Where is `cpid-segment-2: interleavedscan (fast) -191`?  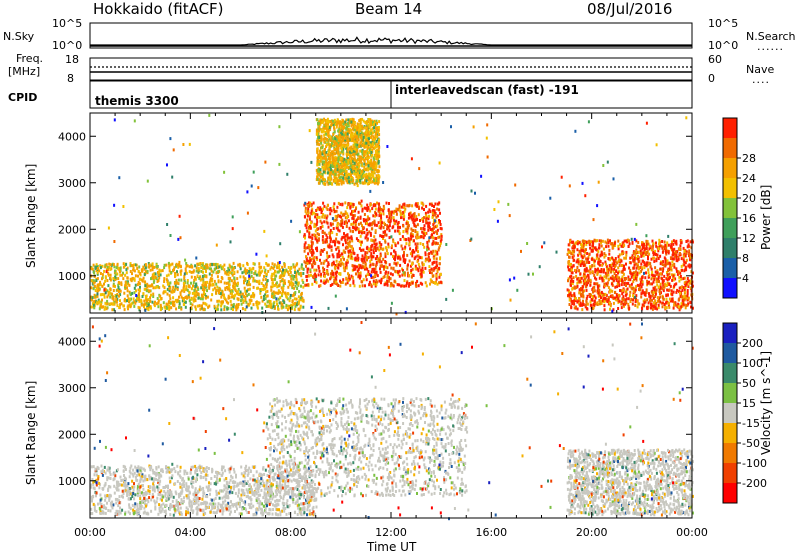 cpid-segment-2: interleavedscan (fast) -191 is located at coordinates (487, 90).